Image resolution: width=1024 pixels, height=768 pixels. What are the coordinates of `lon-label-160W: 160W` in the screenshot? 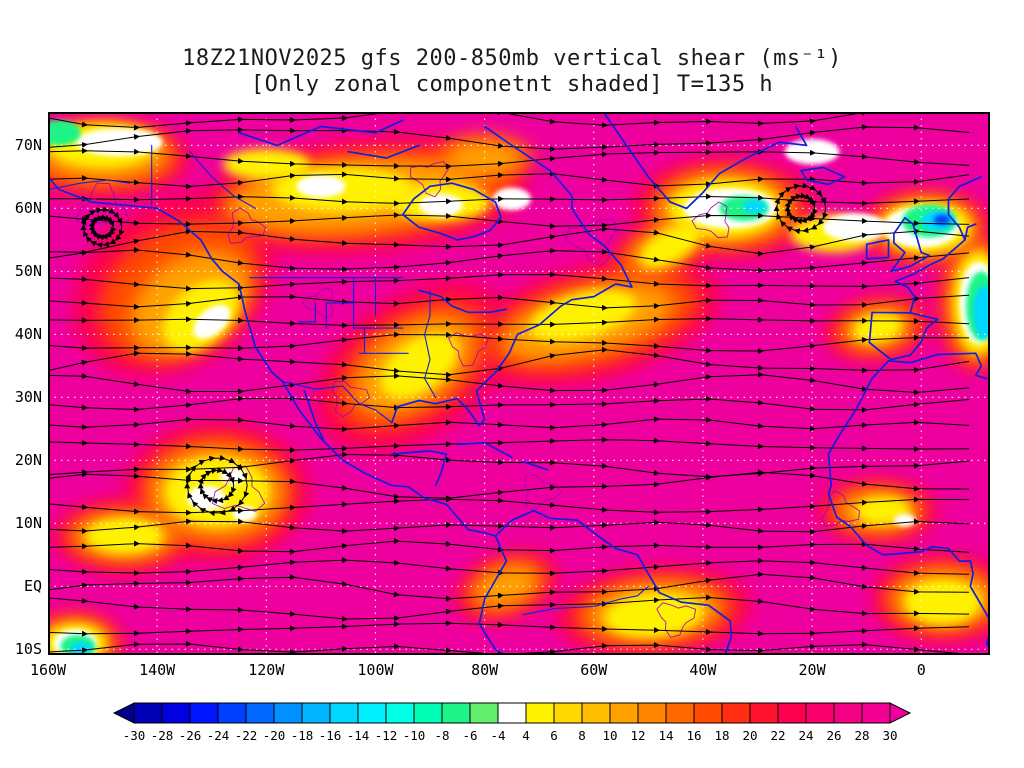 It's located at (48, 670).